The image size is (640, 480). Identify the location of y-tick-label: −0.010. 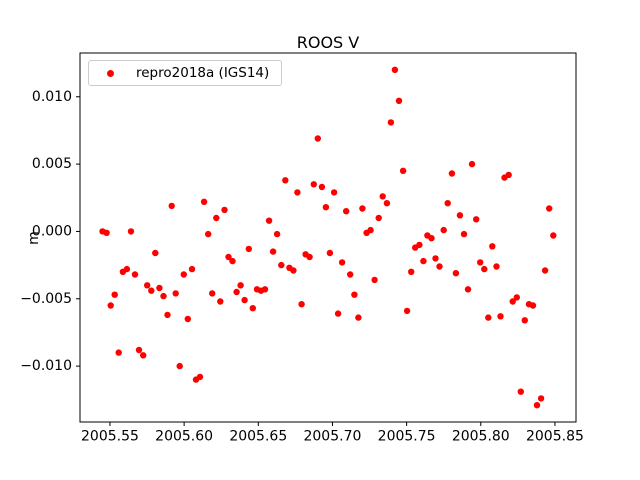
(46, 366).